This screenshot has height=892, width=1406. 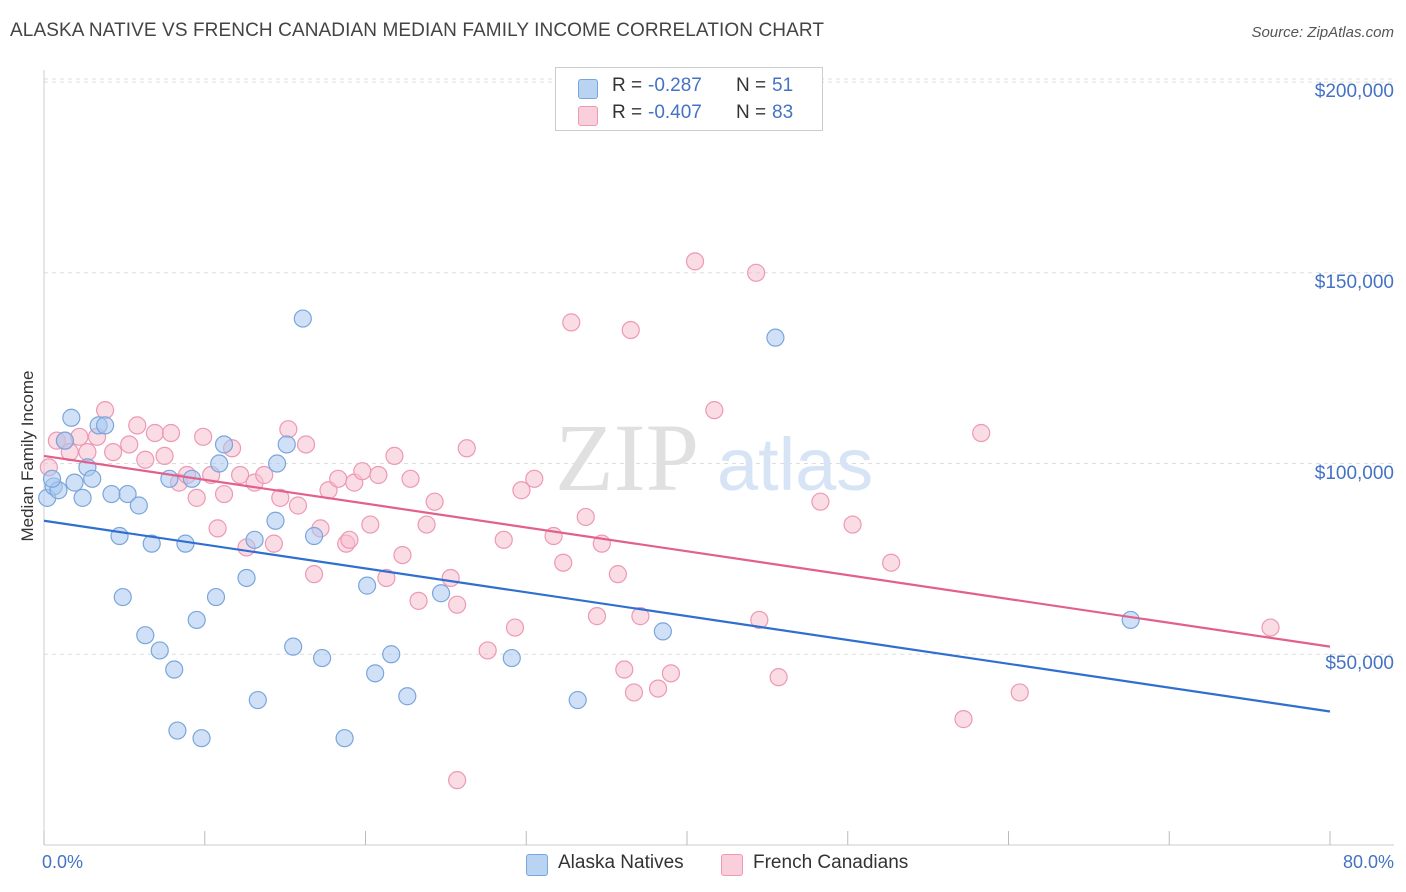 I want to click on x-tick-label-min: 0.0%, so click(x=63, y=862).